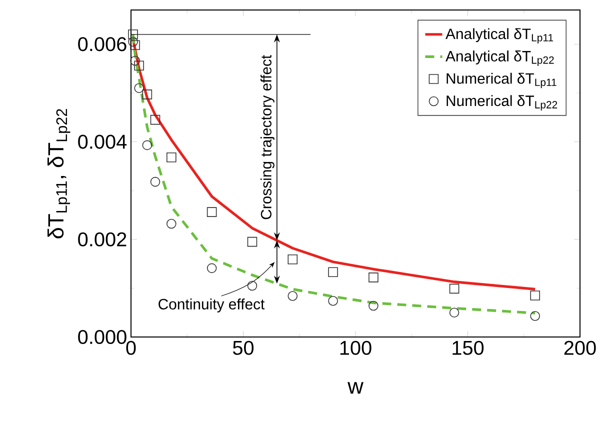  I want to click on legend-label: Analytical δT$_{Lp22}$, so click(500, 58).